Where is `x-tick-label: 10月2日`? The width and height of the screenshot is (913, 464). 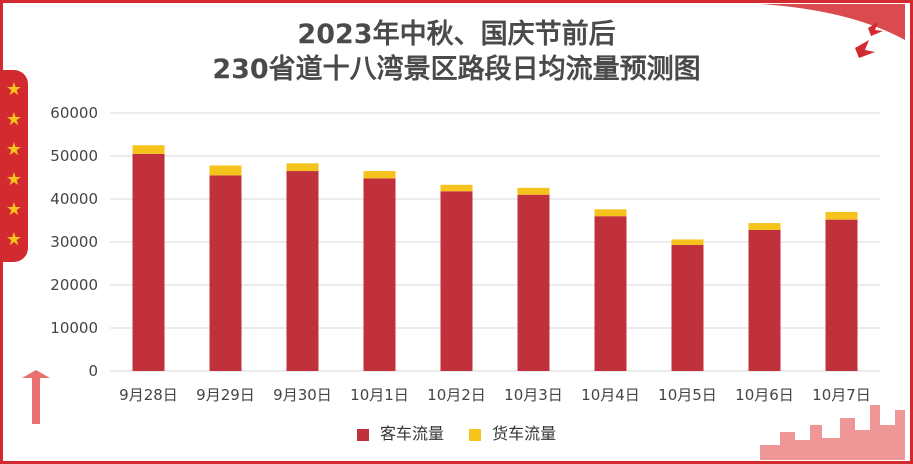
x-tick-label: 10月2日 is located at coordinates (456, 395).